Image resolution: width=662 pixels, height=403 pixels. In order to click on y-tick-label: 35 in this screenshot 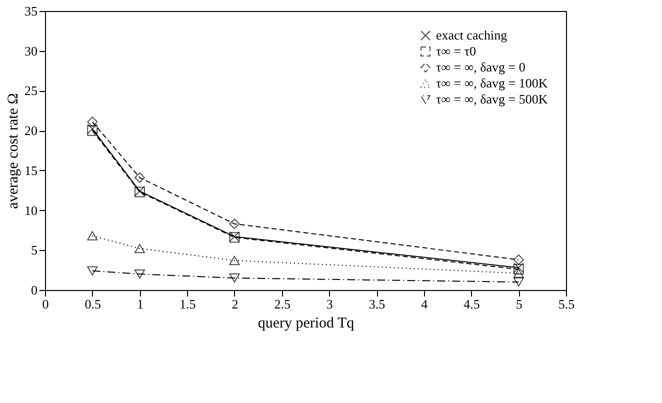, I will do `click(31, 11)`.